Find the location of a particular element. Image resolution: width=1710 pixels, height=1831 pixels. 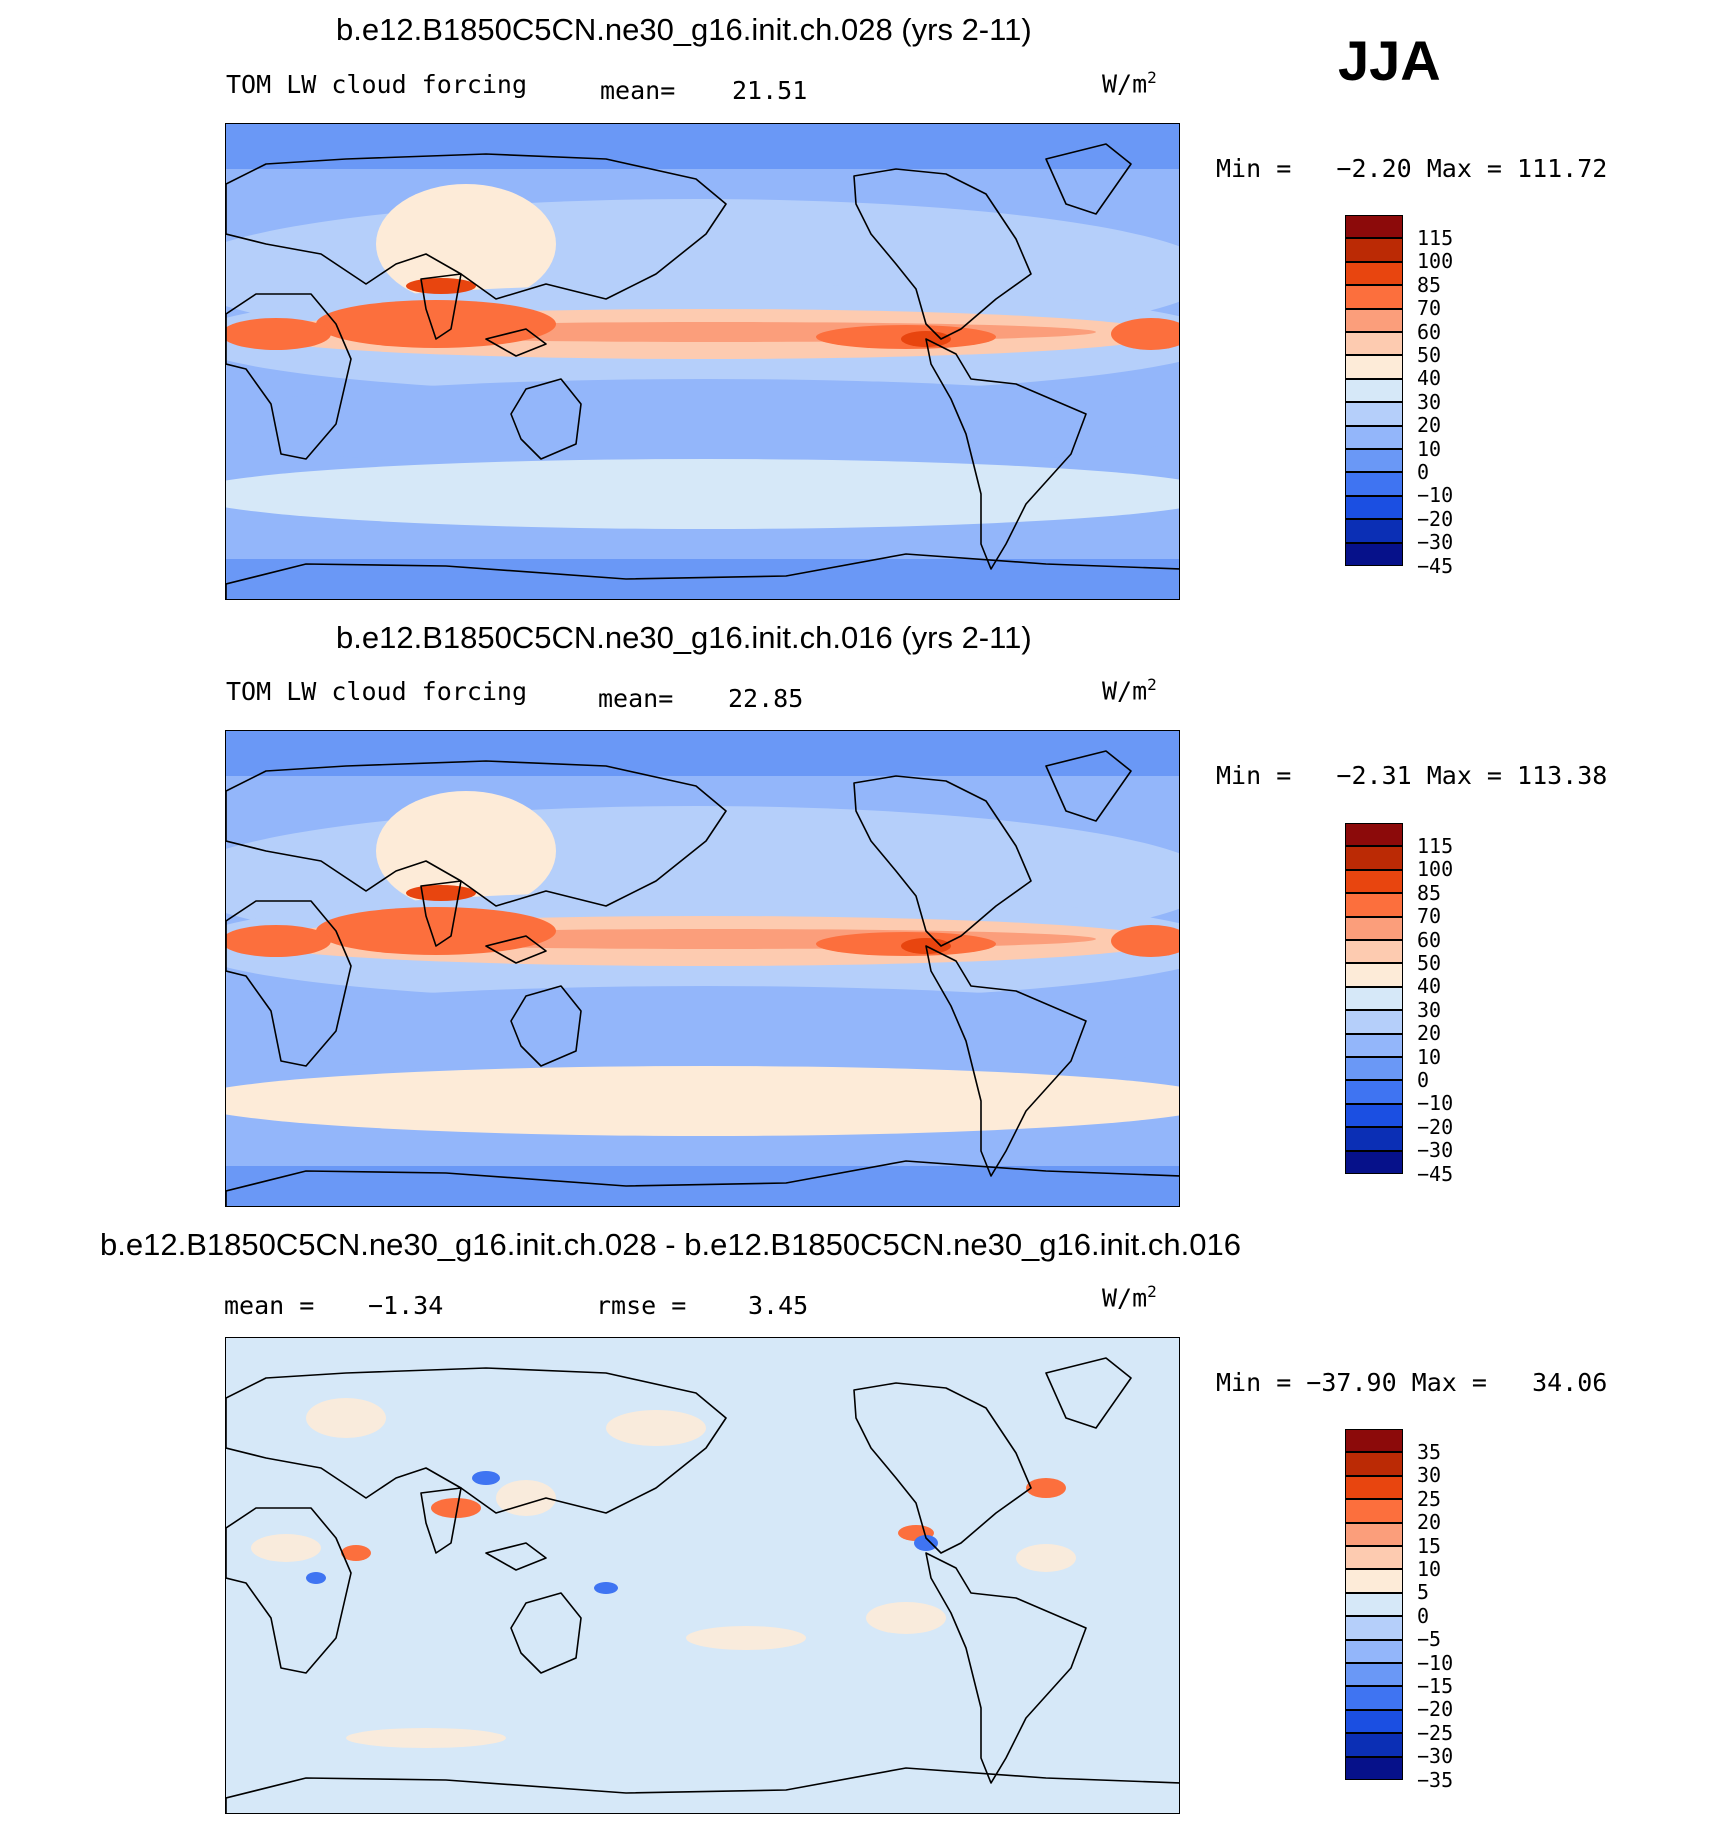

panel-3-rmse-value: 3.45 is located at coordinates (778, 1305).